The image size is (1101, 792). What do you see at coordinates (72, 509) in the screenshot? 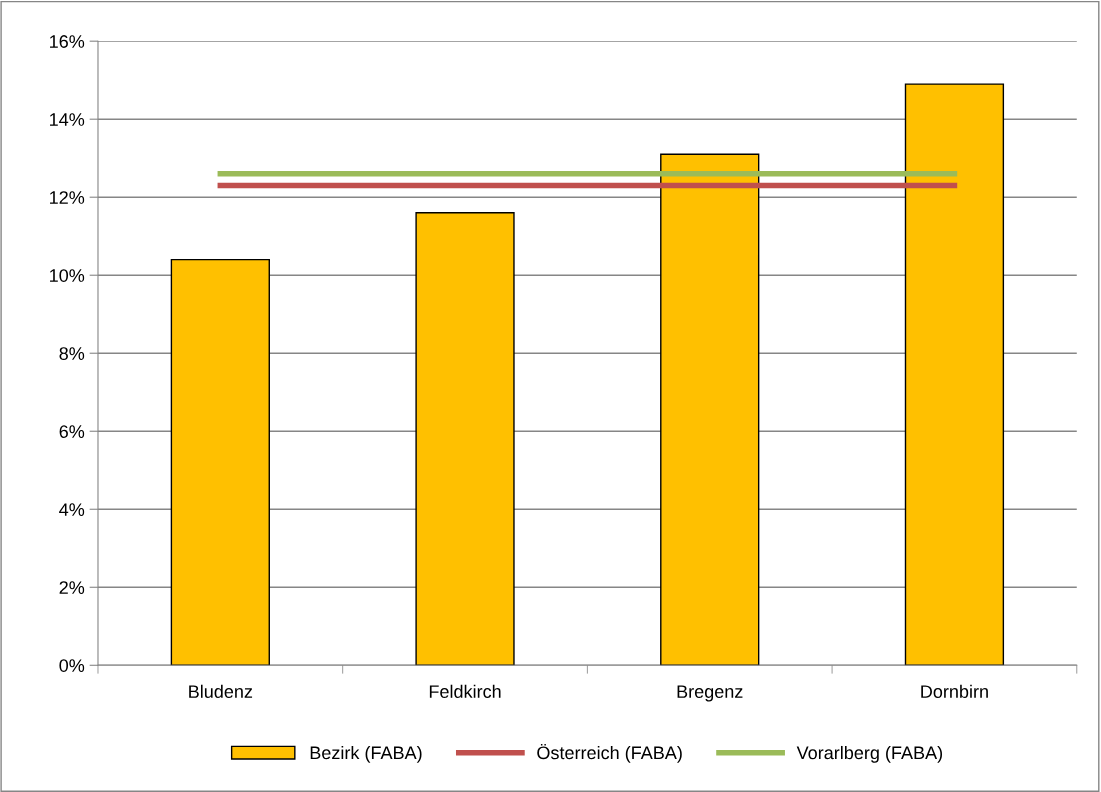
I see `y-tick-label: 4%` at bounding box center [72, 509].